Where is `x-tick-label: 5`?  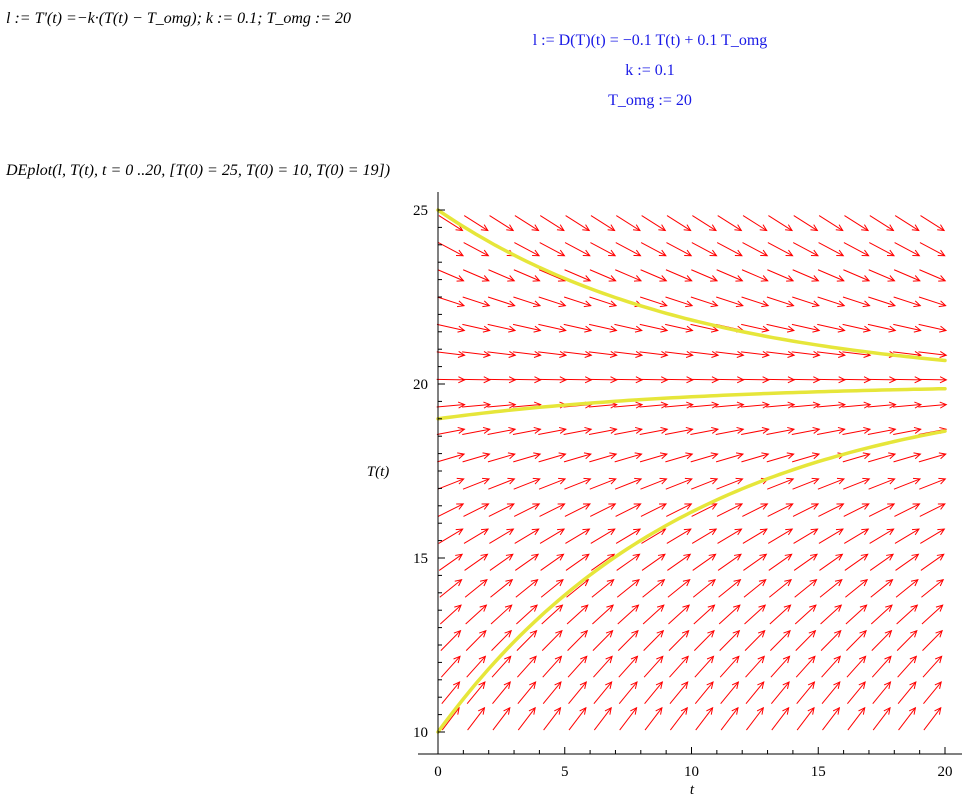 x-tick-label: 5 is located at coordinates (565, 772).